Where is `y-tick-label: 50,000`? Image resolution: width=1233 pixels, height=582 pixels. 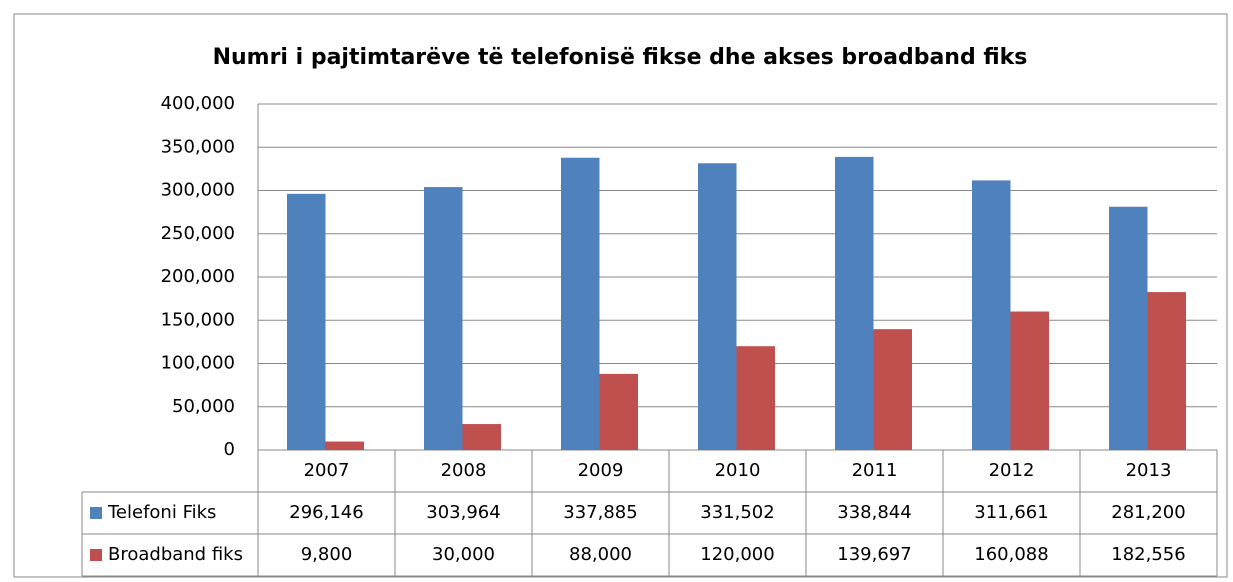
y-tick-label: 50,000 is located at coordinates (203, 406).